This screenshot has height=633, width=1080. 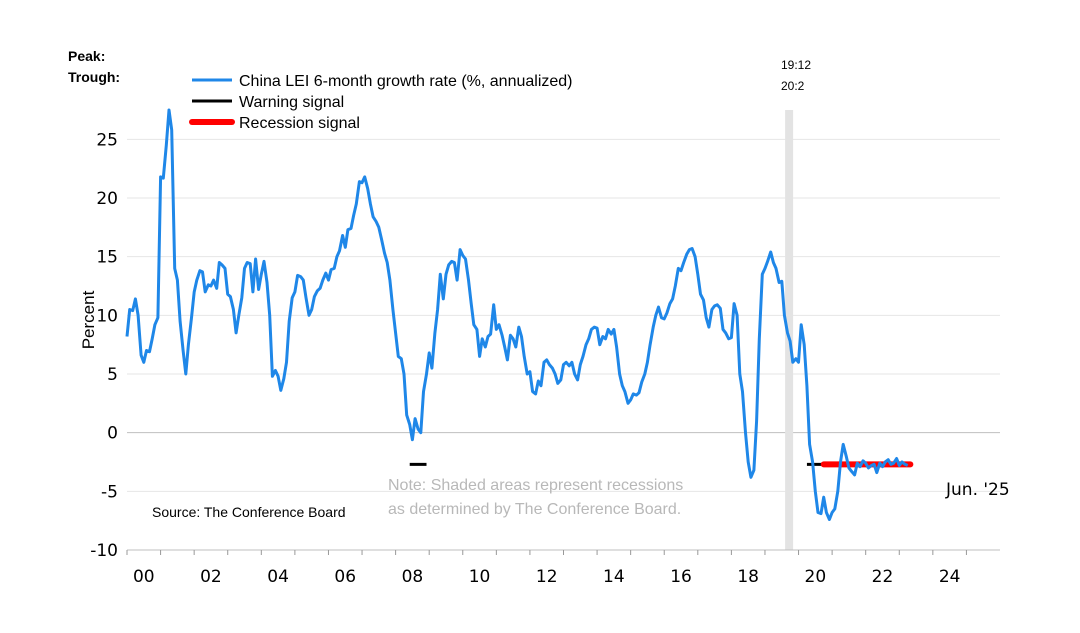 I want to click on y-axis-label: Percent, so click(x=88, y=319).